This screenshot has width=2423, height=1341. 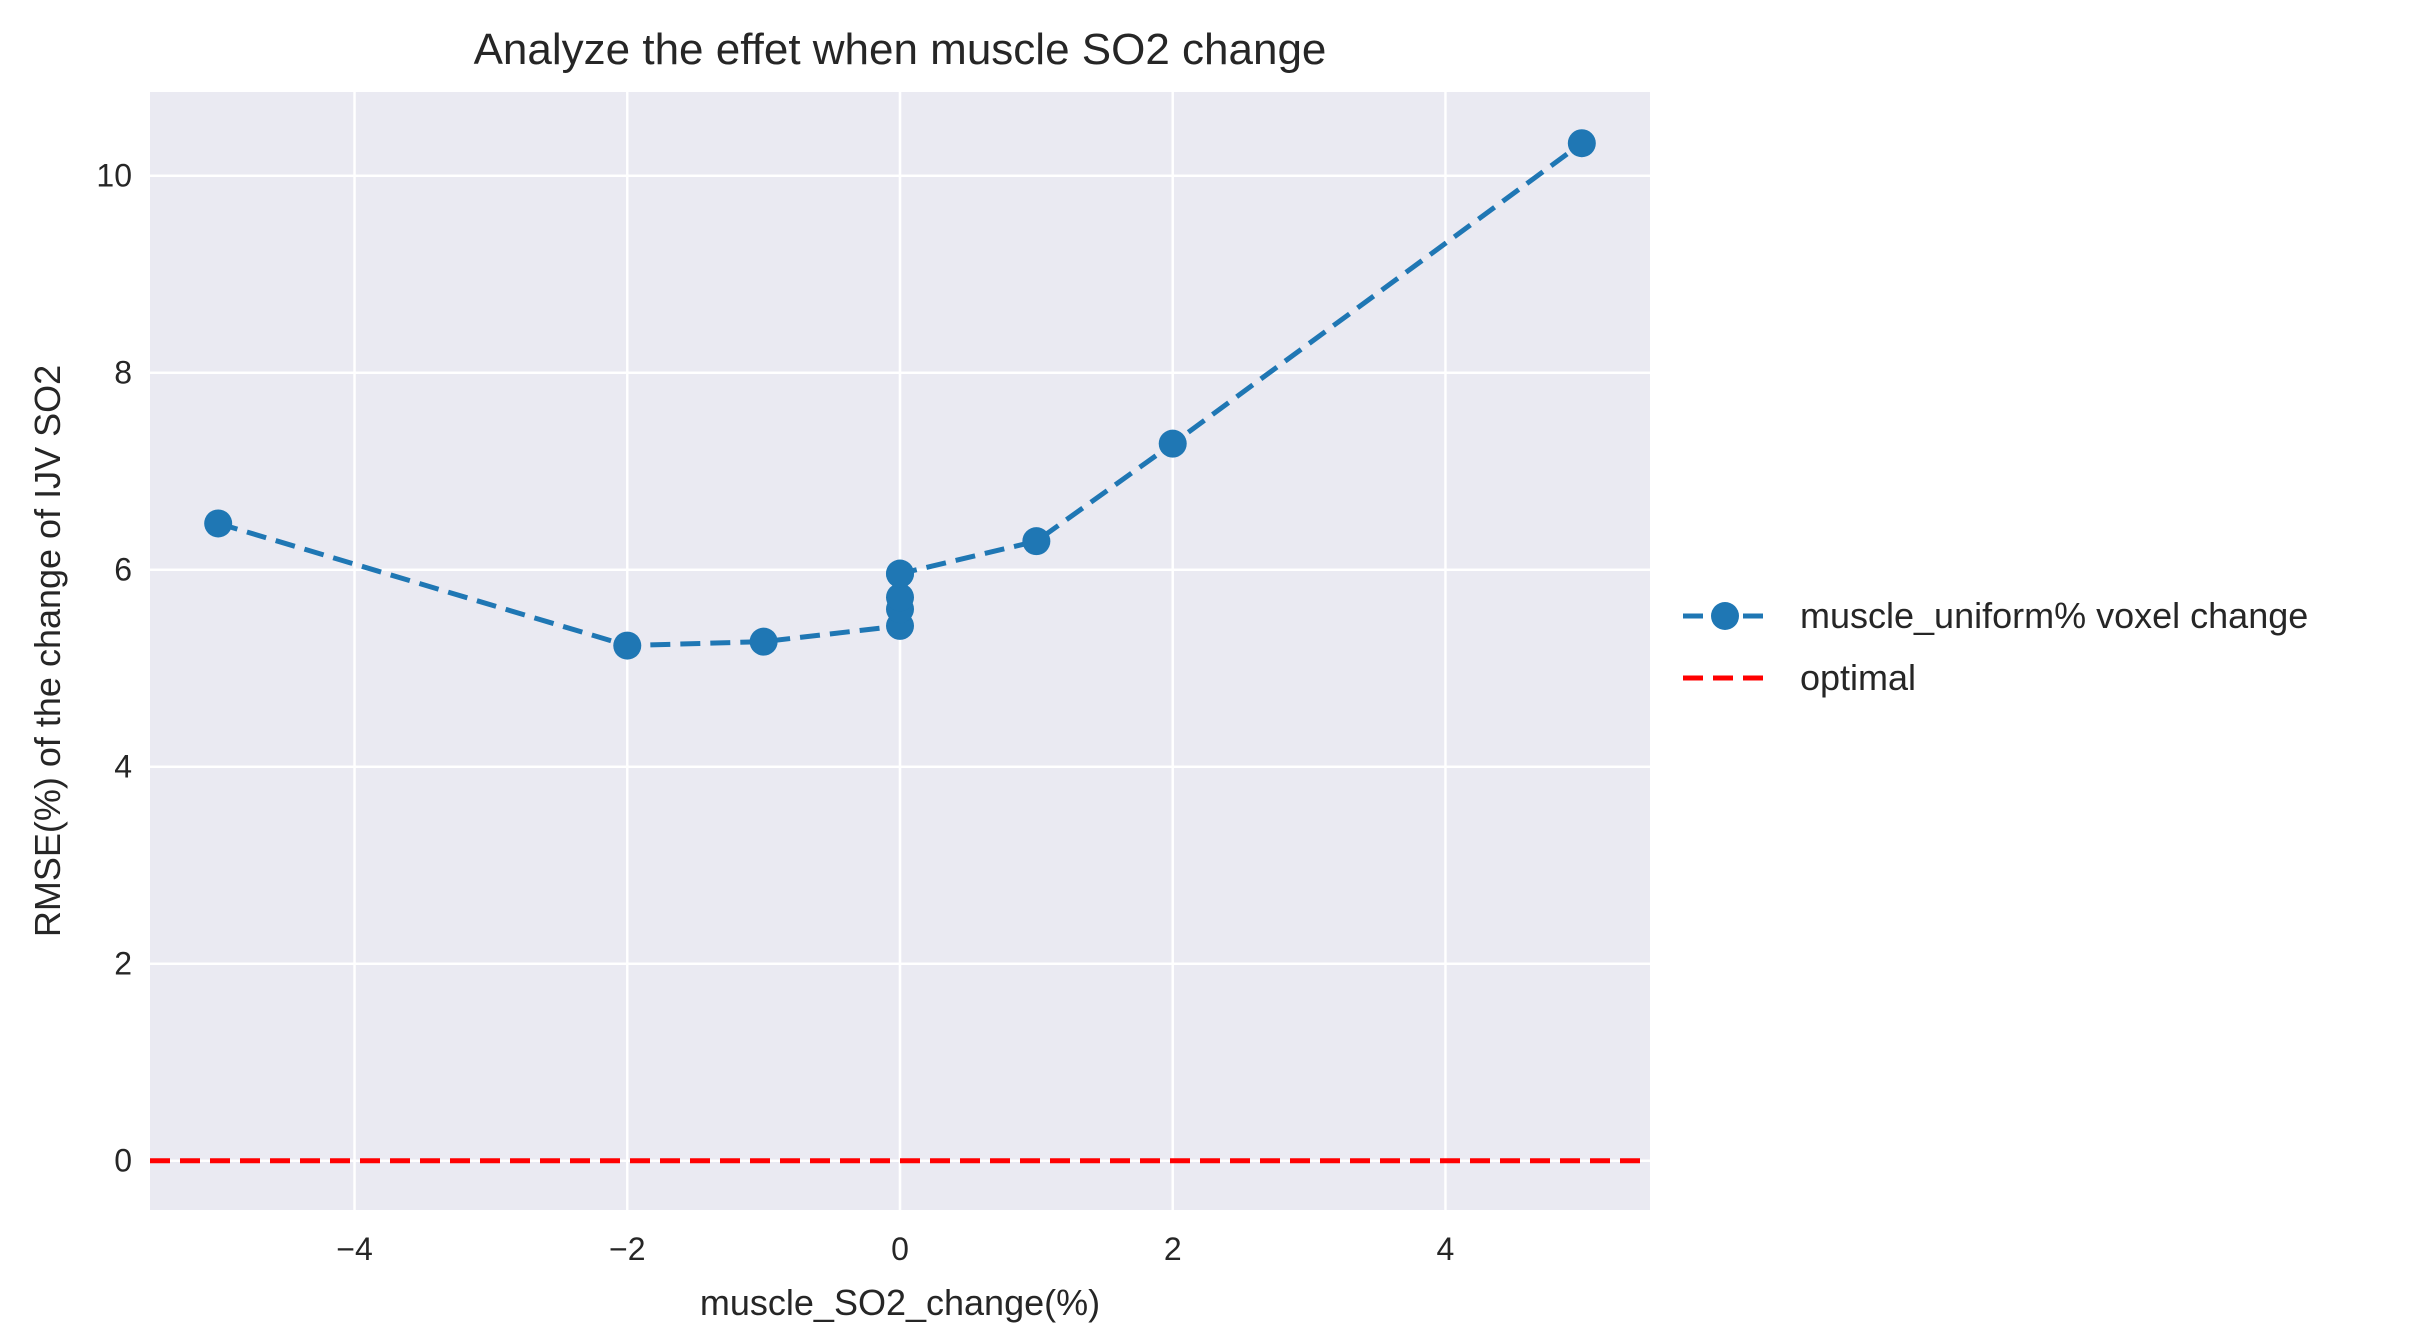 What do you see at coordinates (1858, 677) in the screenshot?
I see `legend-label-optimal: optimal` at bounding box center [1858, 677].